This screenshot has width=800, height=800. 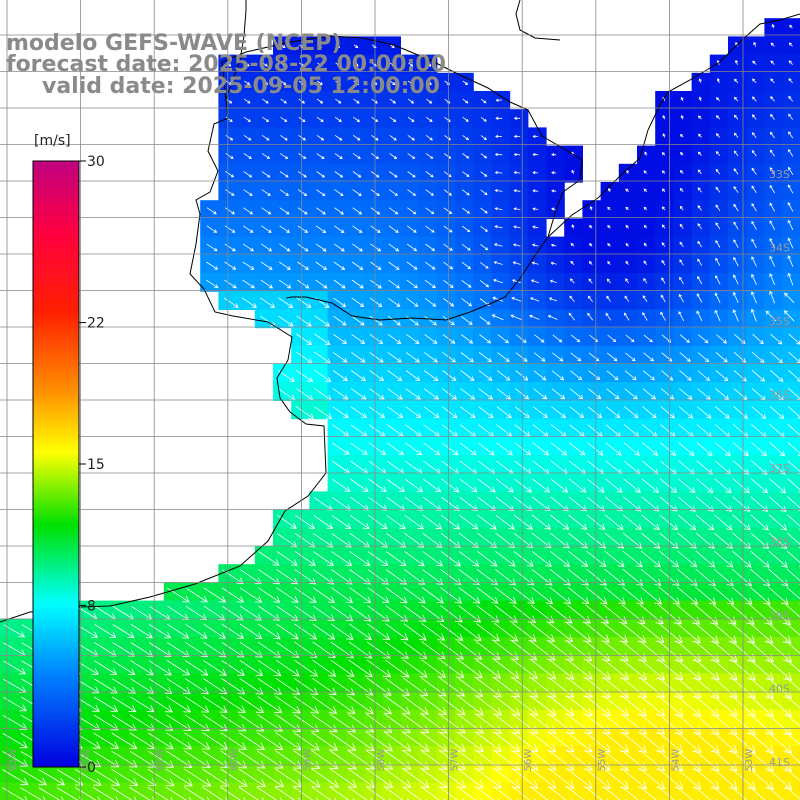 What do you see at coordinates (234, 760) in the screenshot?
I see `longitude-label: 60W` at bounding box center [234, 760].